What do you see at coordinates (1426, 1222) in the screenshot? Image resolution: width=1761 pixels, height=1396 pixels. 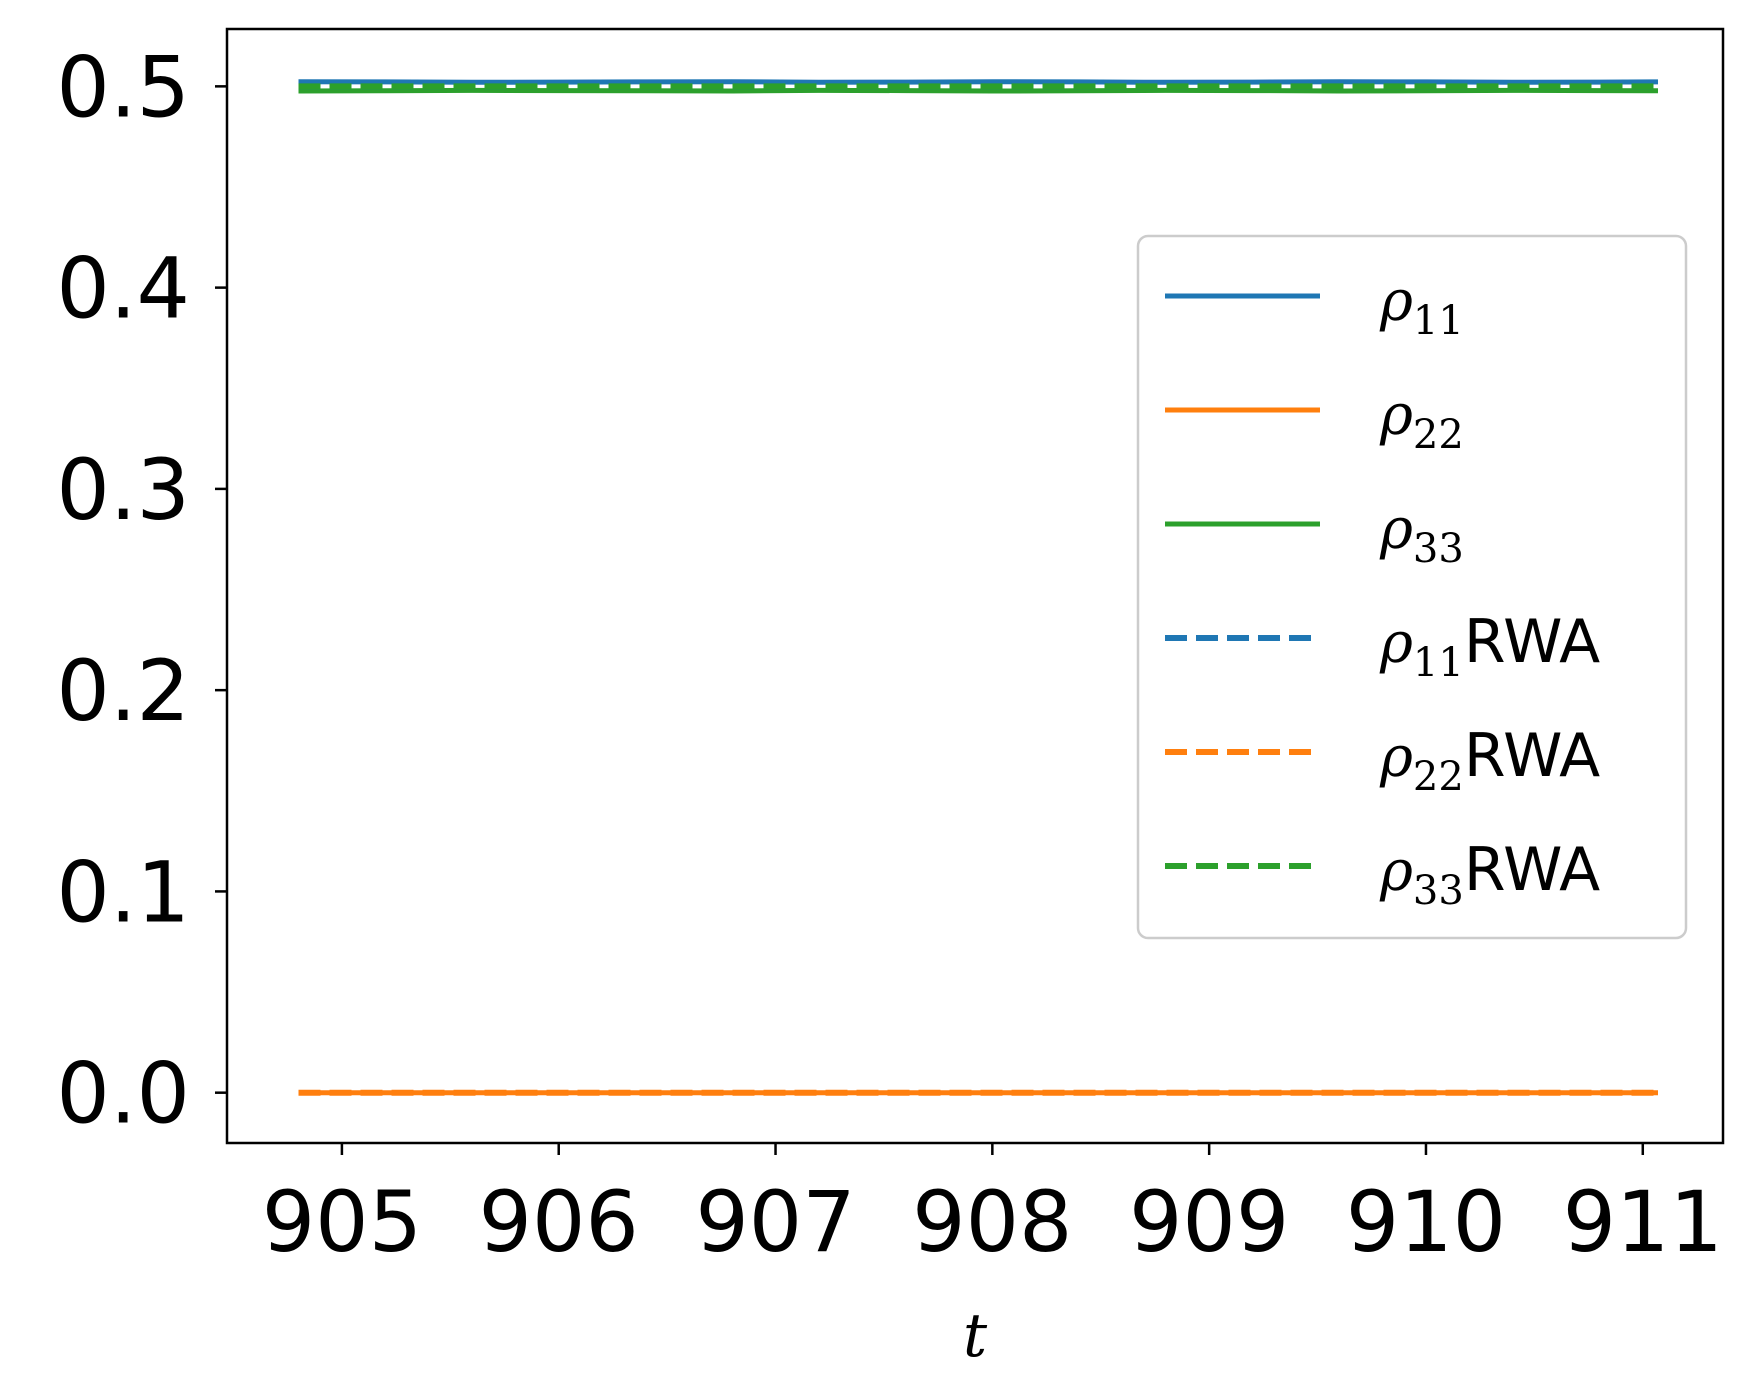 I see `x-tick-label: 910` at bounding box center [1426, 1222].